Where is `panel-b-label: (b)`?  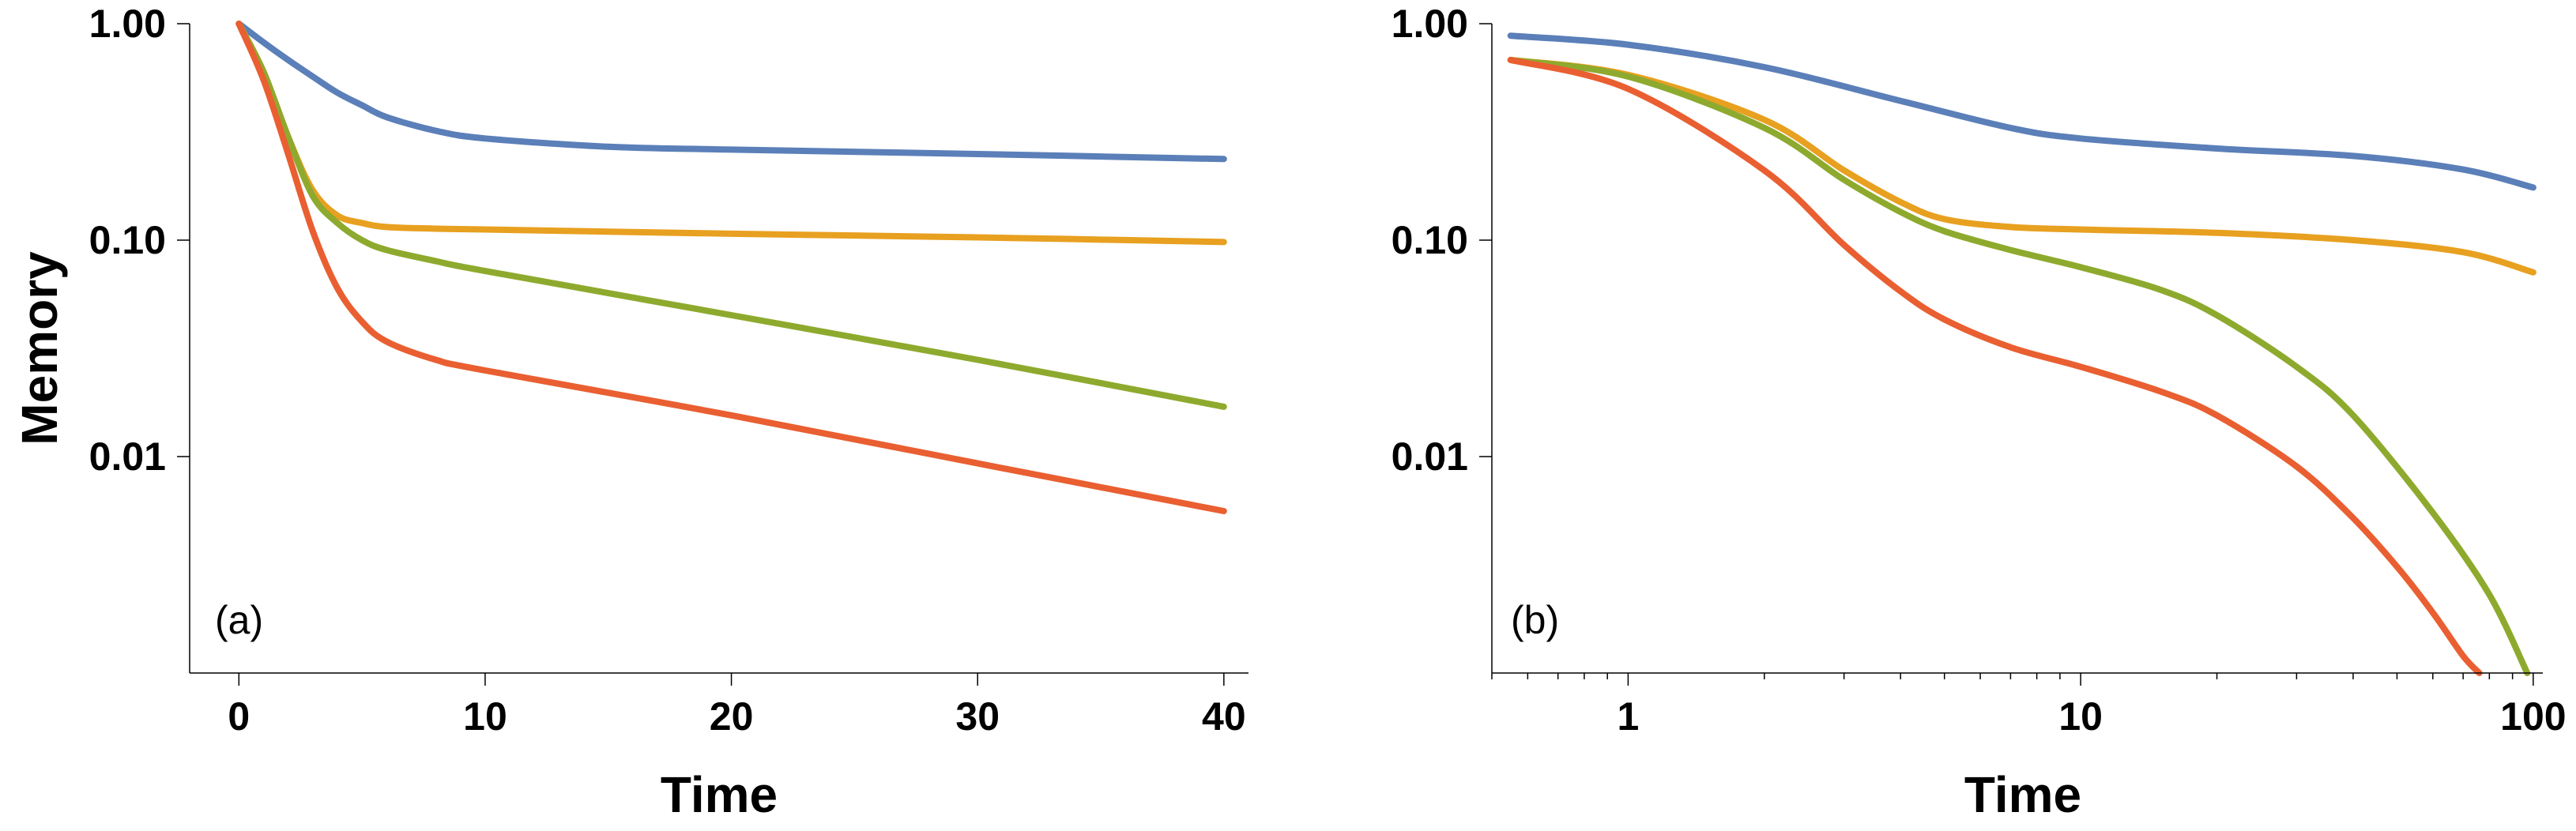
panel-b-label: (b) is located at coordinates (1535, 620).